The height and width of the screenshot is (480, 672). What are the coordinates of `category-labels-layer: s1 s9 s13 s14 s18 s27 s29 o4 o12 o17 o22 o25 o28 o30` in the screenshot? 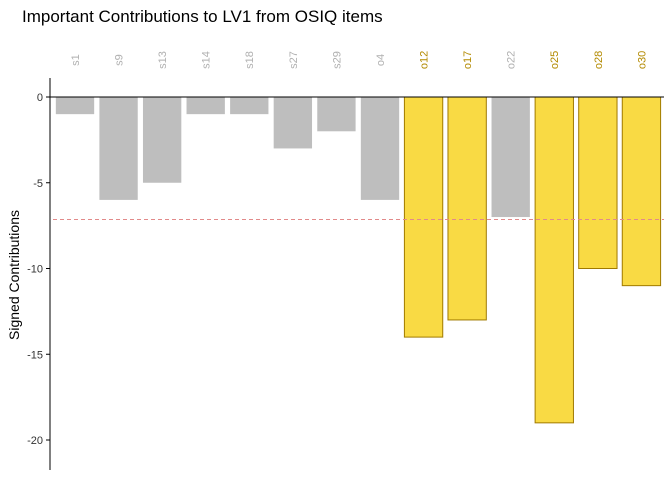 It's located at (359, 60).